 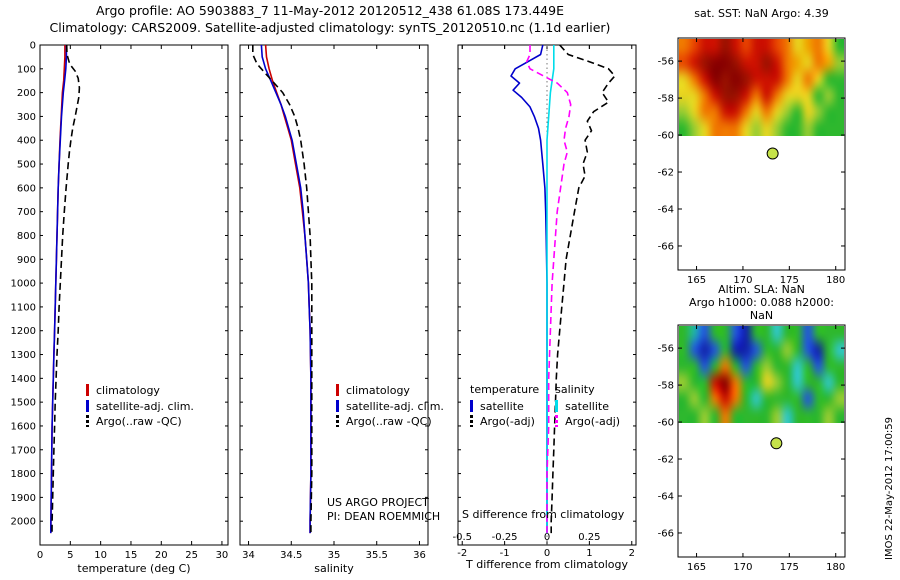 I want to click on svg-text: 25, so click(x=191, y=555).